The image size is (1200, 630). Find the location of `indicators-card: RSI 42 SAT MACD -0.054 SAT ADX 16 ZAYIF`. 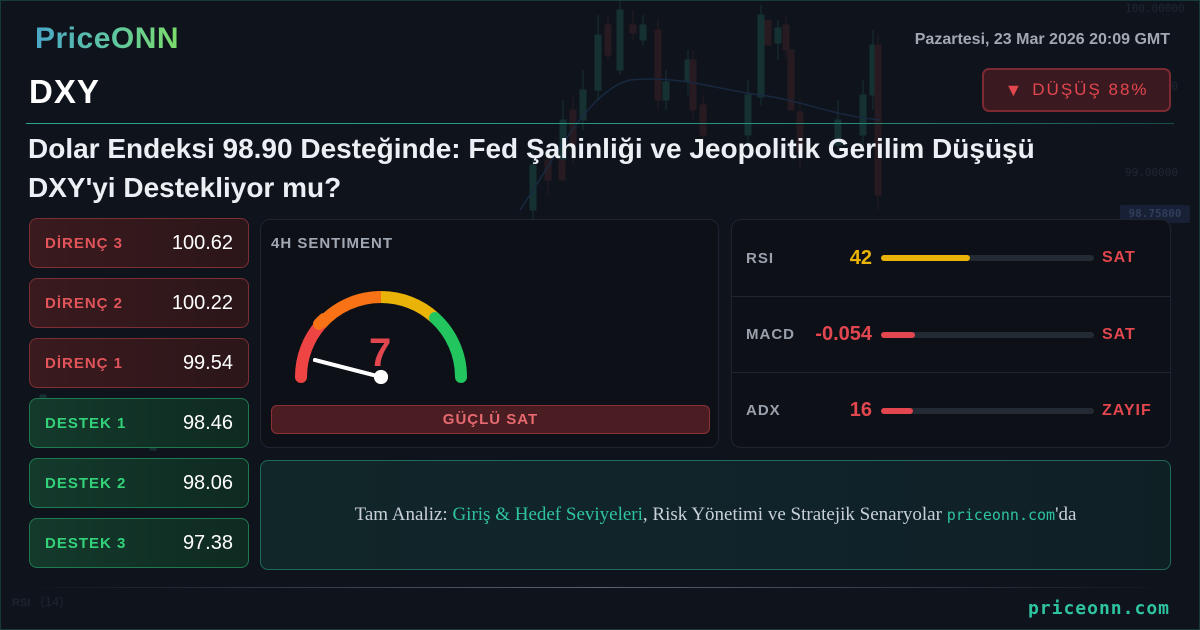

indicators-card: RSI 42 SAT MACD -0.054 SAT ADX 16 ZAYIF is located at coordinates (951, 333).